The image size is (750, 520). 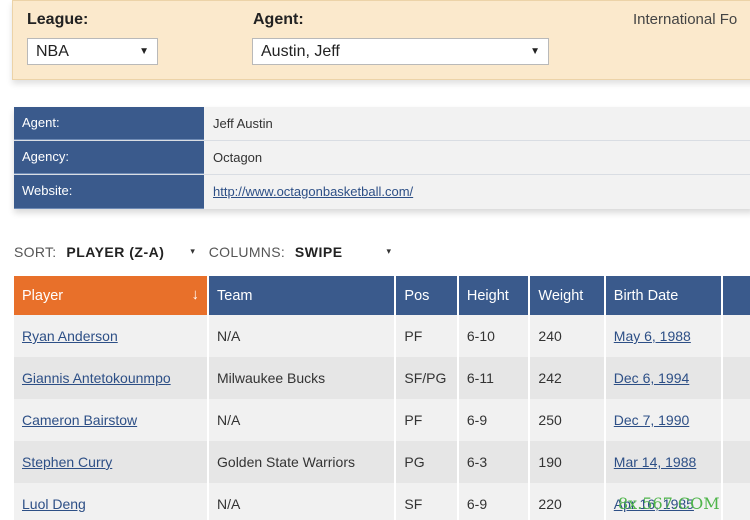 I want to click on column-header-height: Height, so click(x=494, y=295).